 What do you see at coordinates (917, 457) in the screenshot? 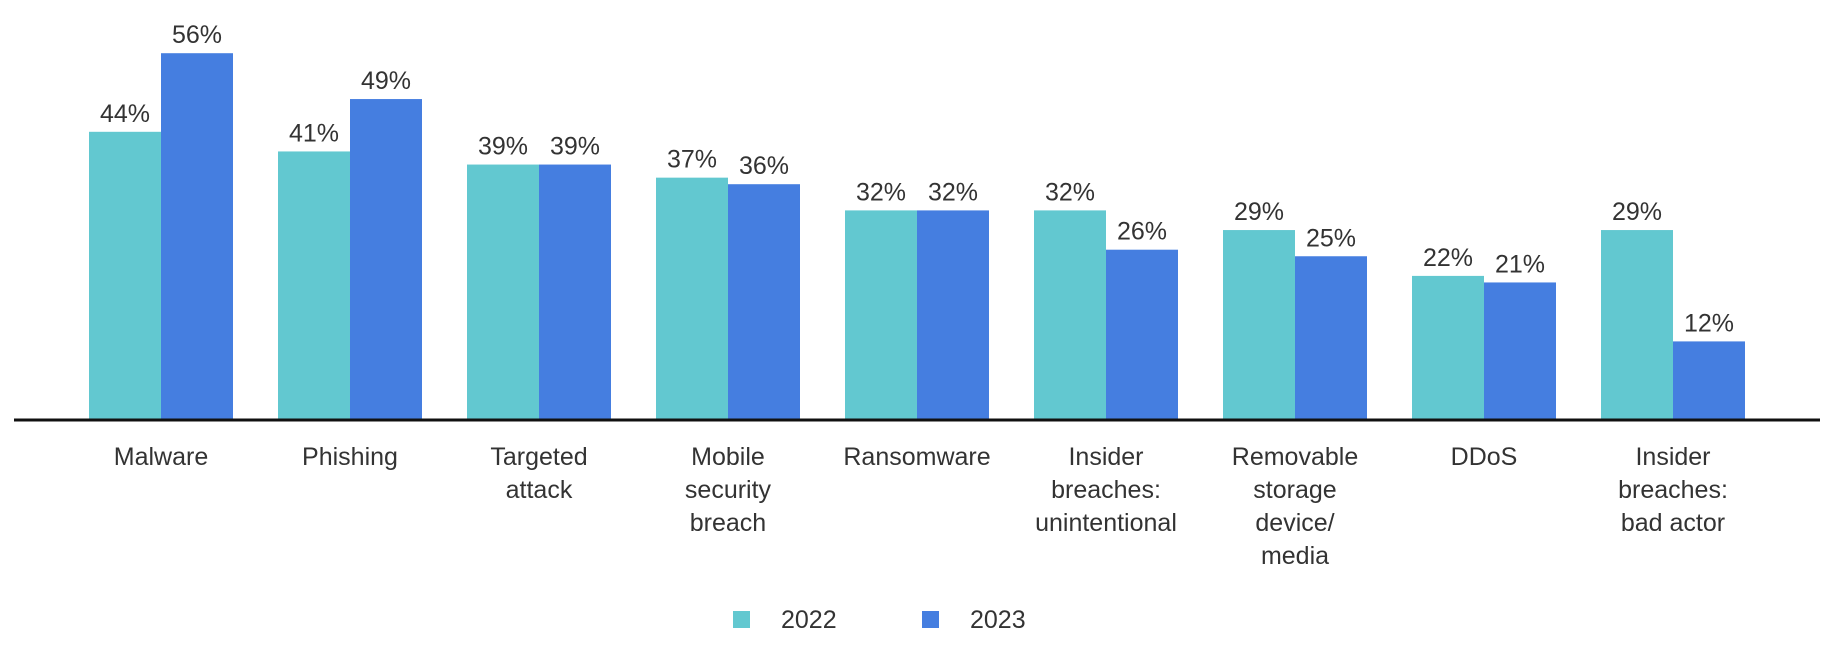
I see `x-tick-label: Ransomware` at bounding box center [917, 457].